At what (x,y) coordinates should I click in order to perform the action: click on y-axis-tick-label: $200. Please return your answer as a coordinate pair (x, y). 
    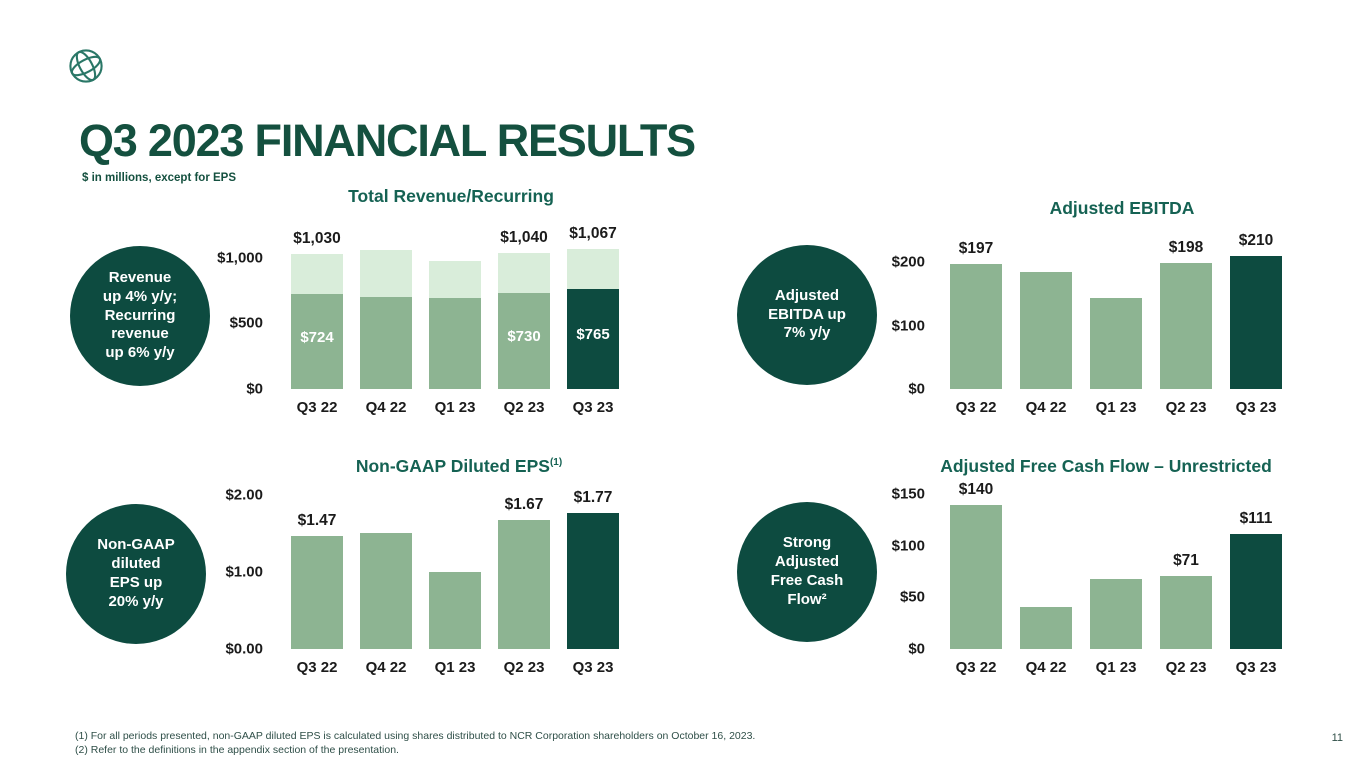
    Looking at the image, I should click on (908, 262).